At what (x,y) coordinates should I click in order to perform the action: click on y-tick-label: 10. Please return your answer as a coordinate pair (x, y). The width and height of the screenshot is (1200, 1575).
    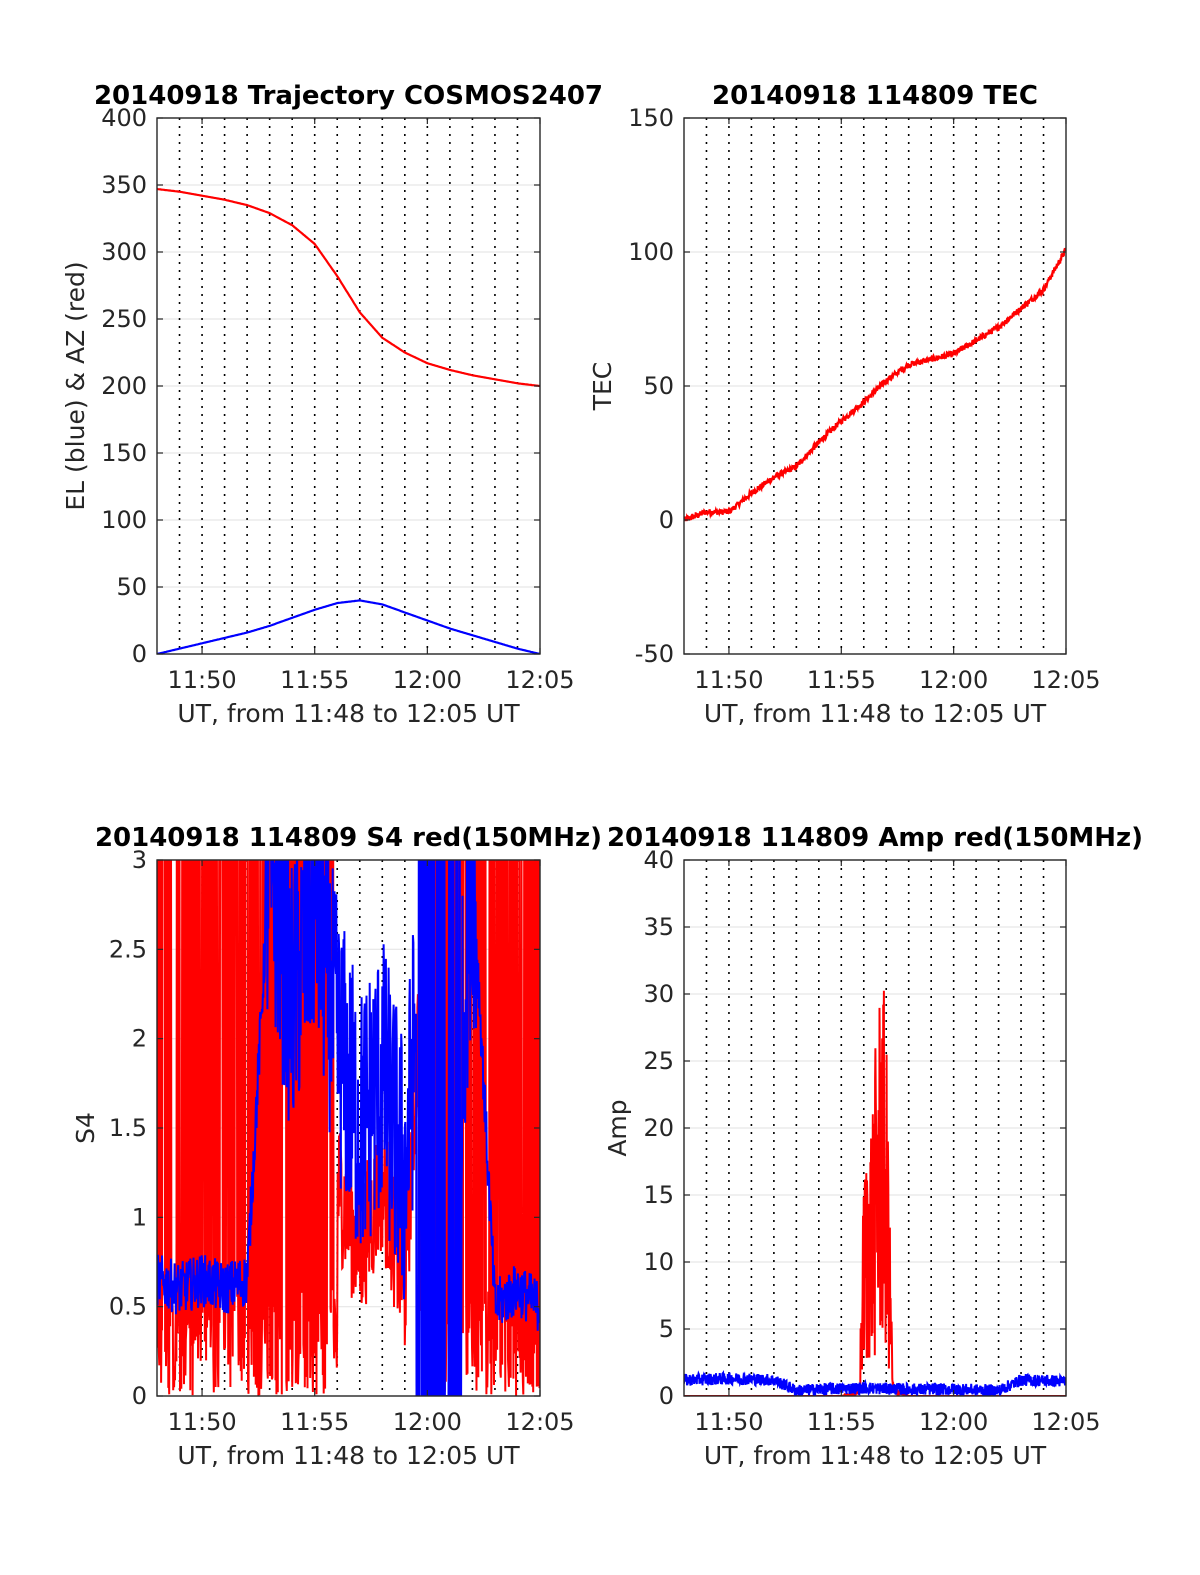
    Looking at the image, I should click on (658, 1262).